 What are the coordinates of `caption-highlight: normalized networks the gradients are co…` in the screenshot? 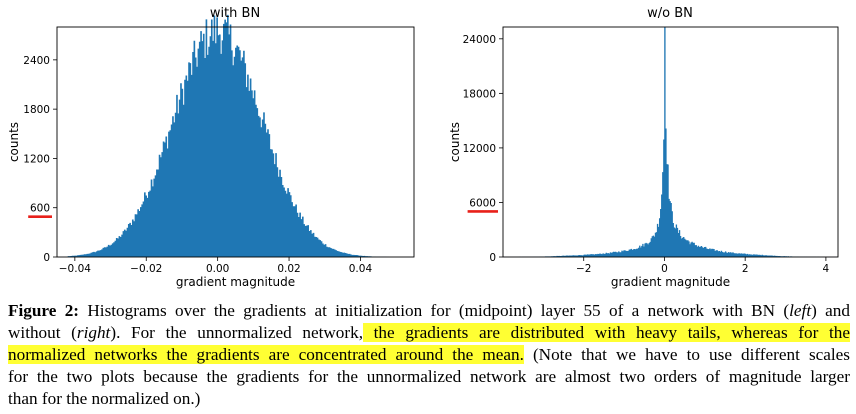 It's located at (266, 354).